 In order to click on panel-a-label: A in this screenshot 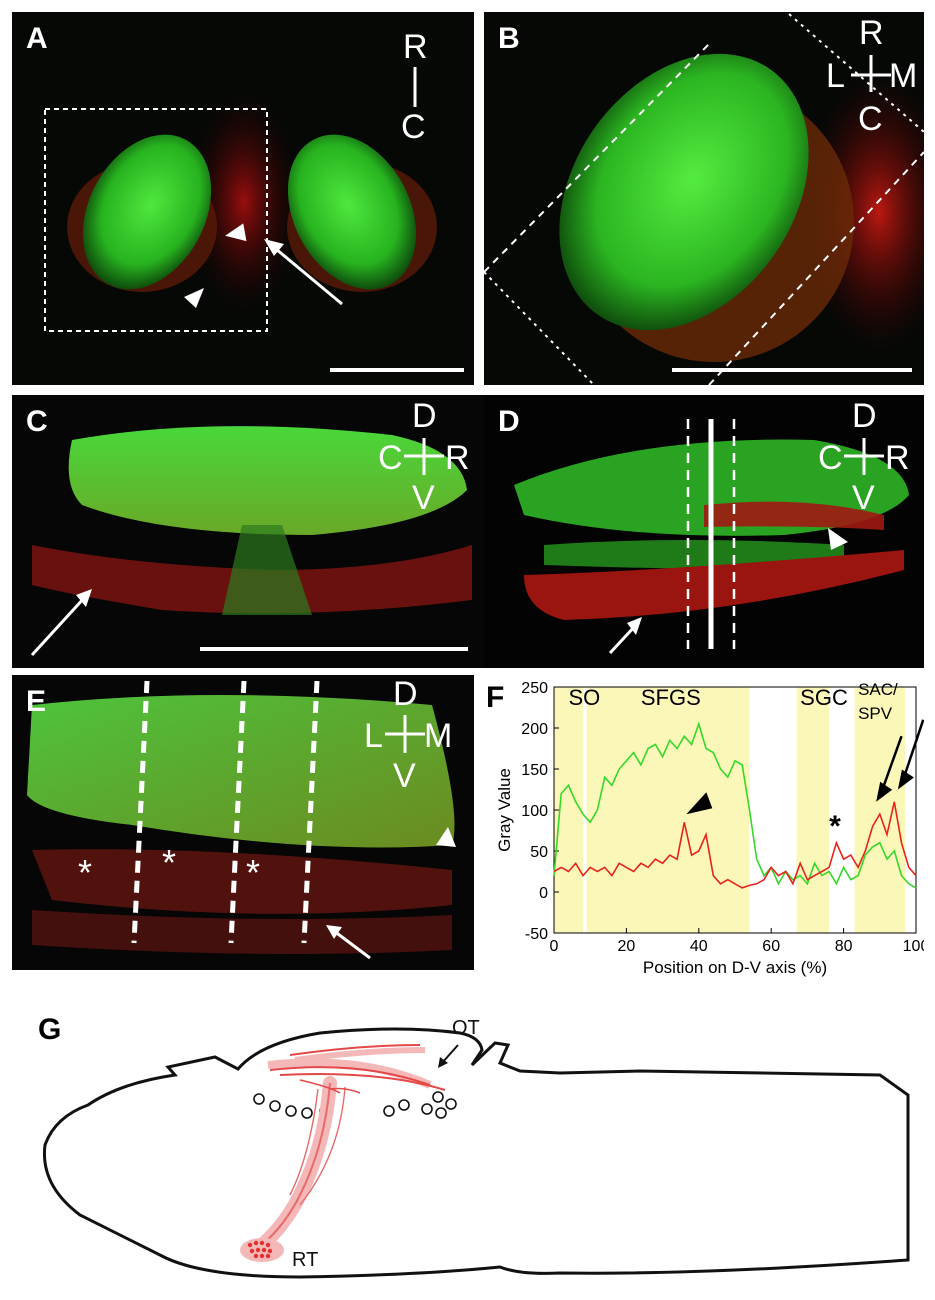, I will do `click(37, 38)`.